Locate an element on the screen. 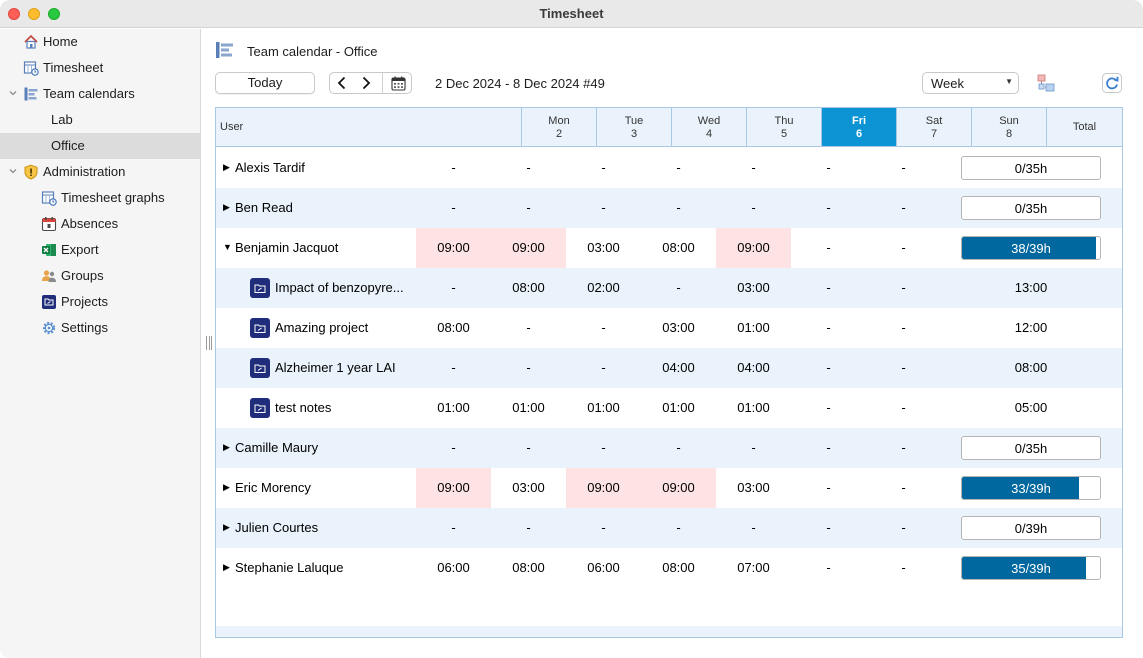  minimize-window-button is located at coordinates (34, 14).